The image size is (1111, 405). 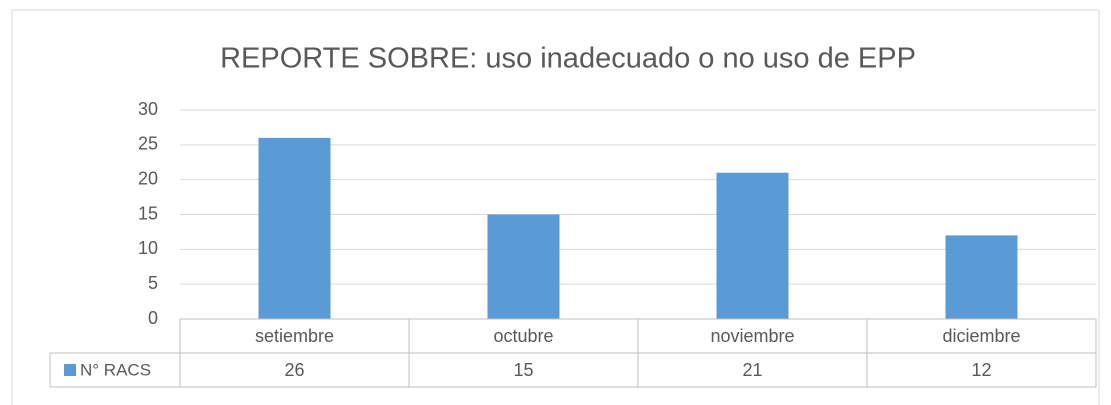 I want to click on y-tick-label: 5, so click(x=153, y=283).